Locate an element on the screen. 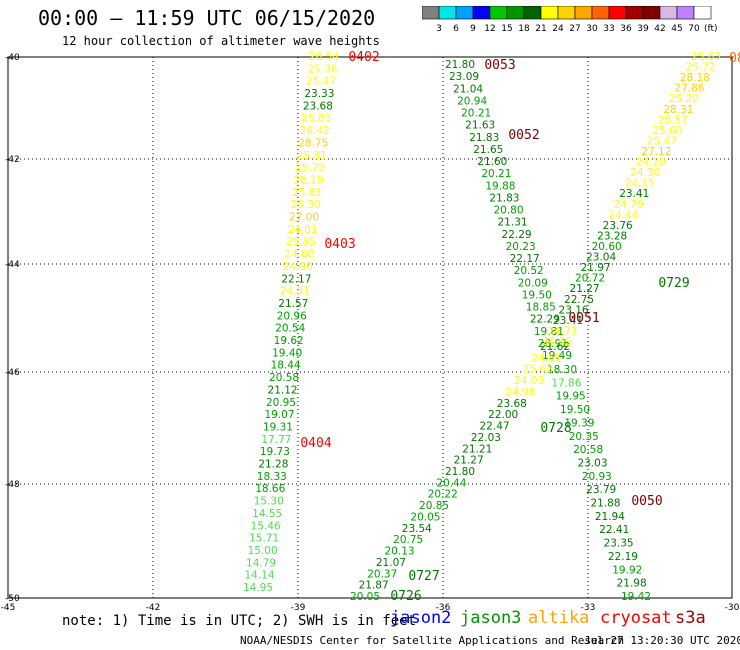 The width and height of the screenshot is (740, 650). pass-time-label: 0404 is located at coordinates (315, 443).